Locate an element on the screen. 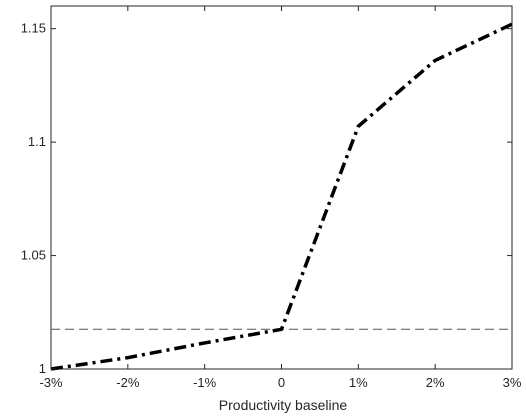 This screenshot has height=418, width=526. x-tick-label: 3% is located at coordinates (512, 382).